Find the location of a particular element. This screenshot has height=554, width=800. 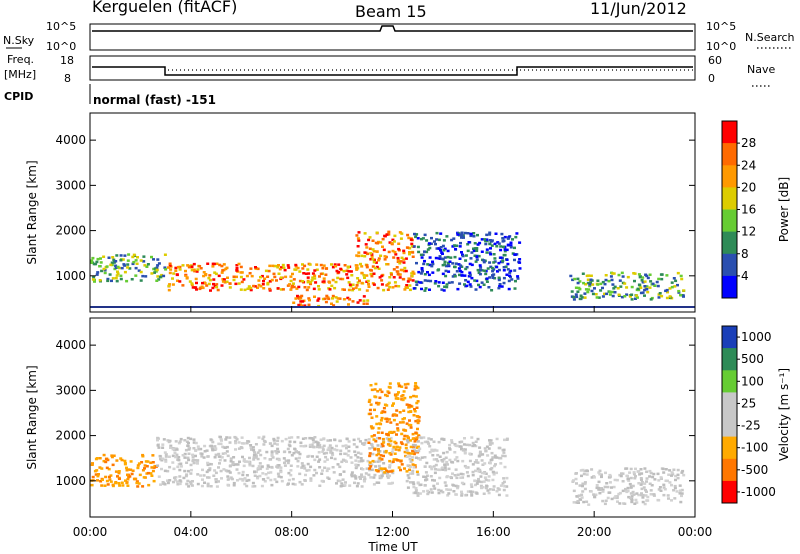

colorbar-segment is located at coordinates (729, 287).